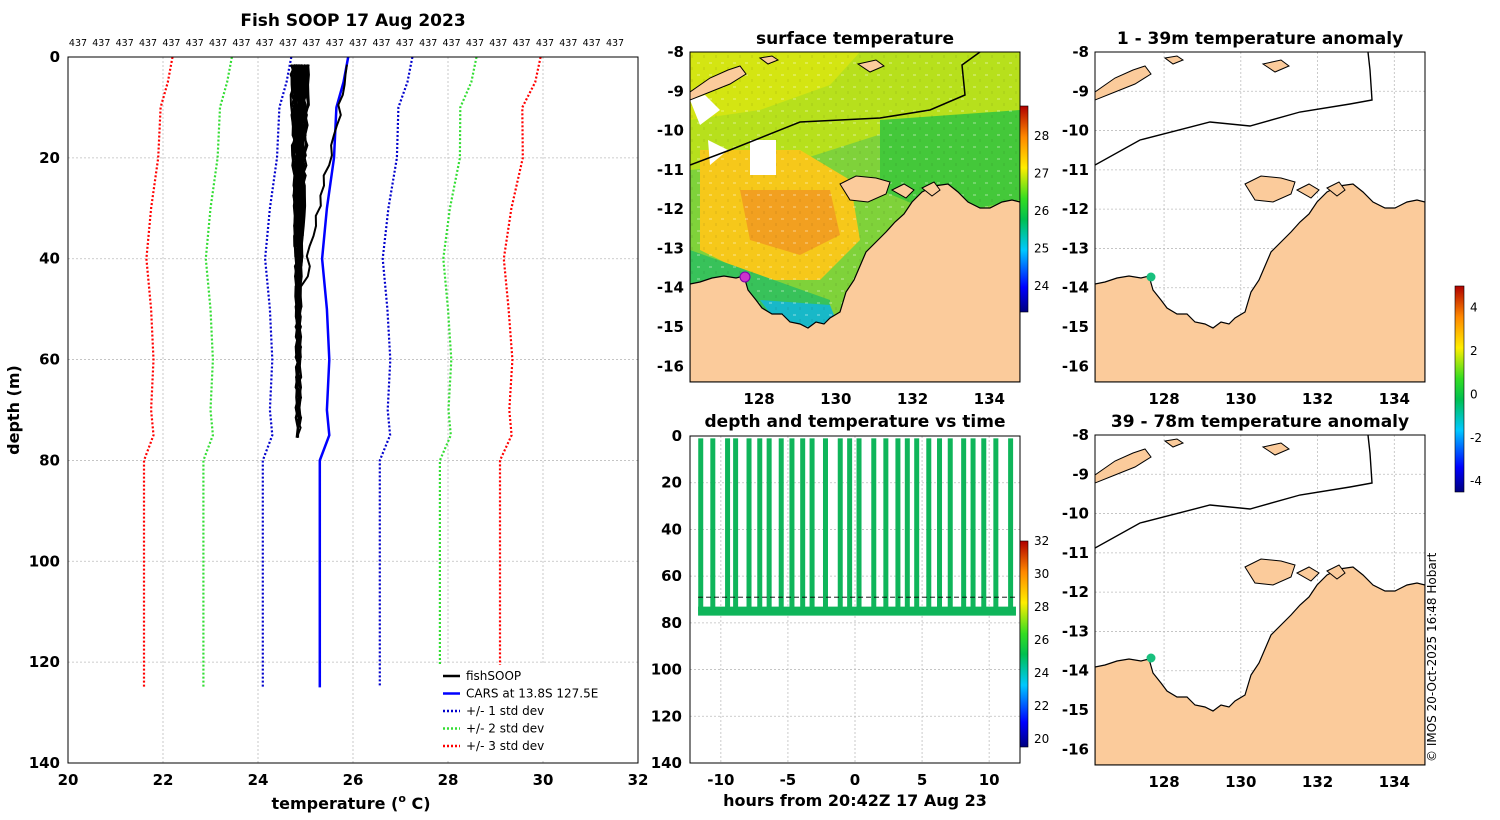 The width and height of the screenshot is (1500, 820). What do you see at coordinates (1260, 217) in the screenshot?
I see `anomaly1-field` at bounding box center [1260, 217].